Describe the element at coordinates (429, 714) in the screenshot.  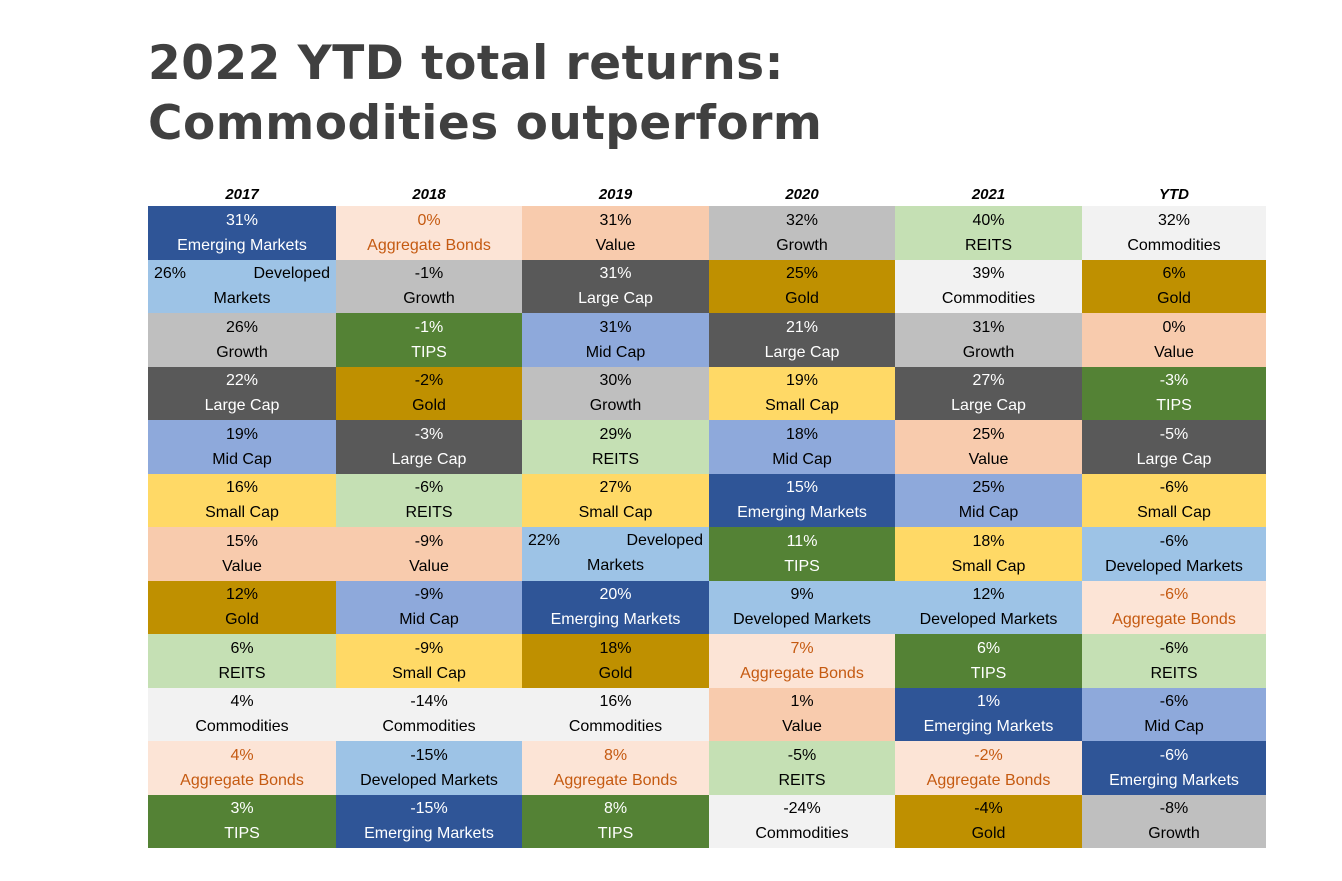
I see `table-cell: -14% Commodities` at that location.